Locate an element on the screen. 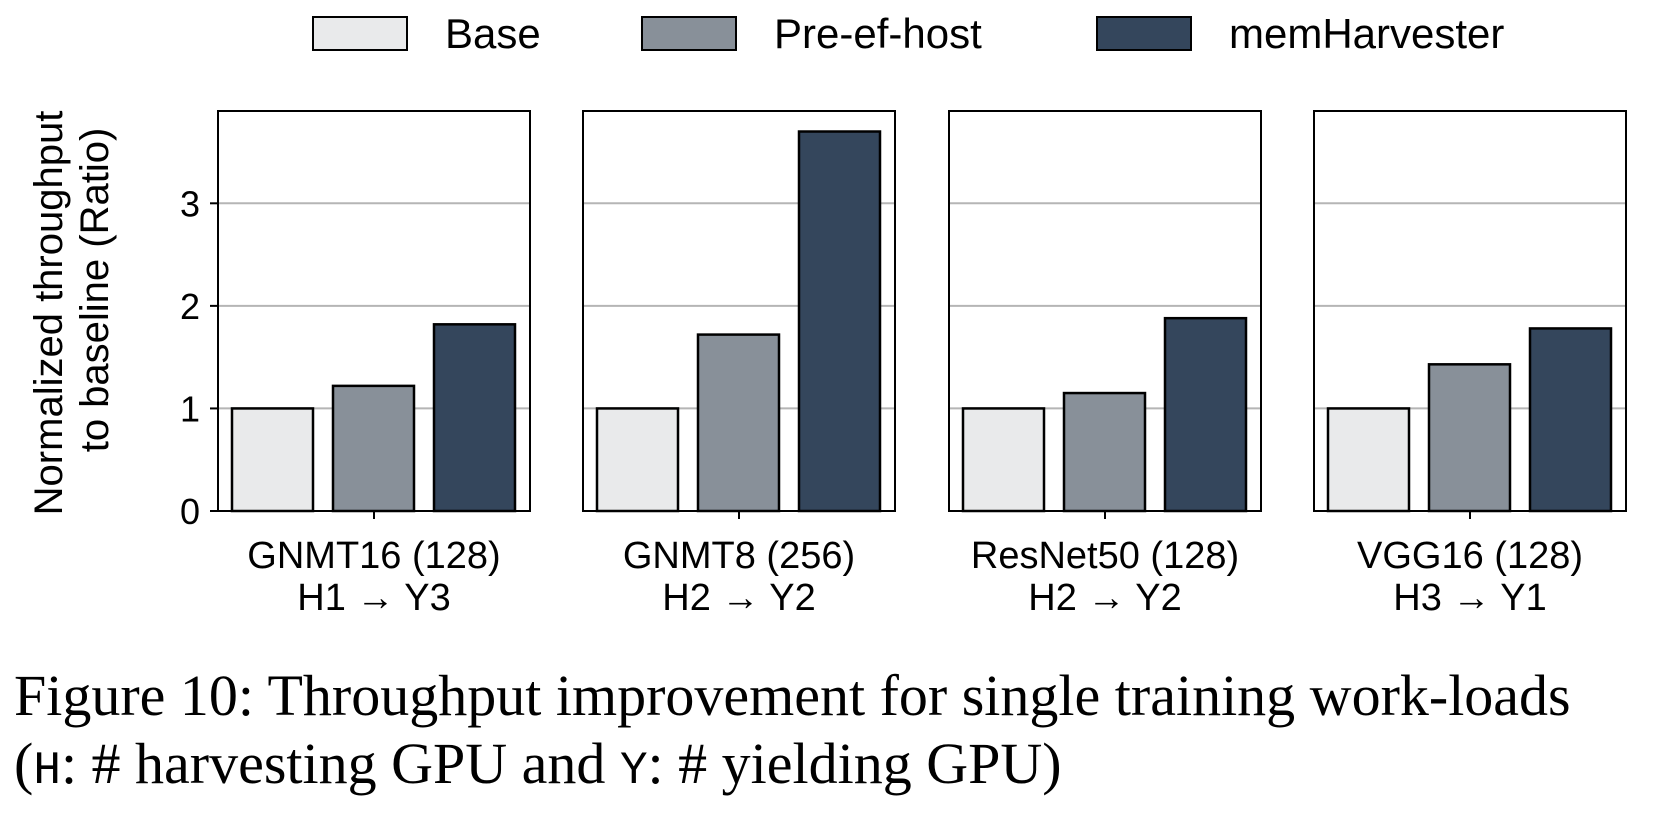 The height and width of the screenshot is (821, 1654). y-axis-ticks: 0 1 2 3 is located at coordinates (199, 357).